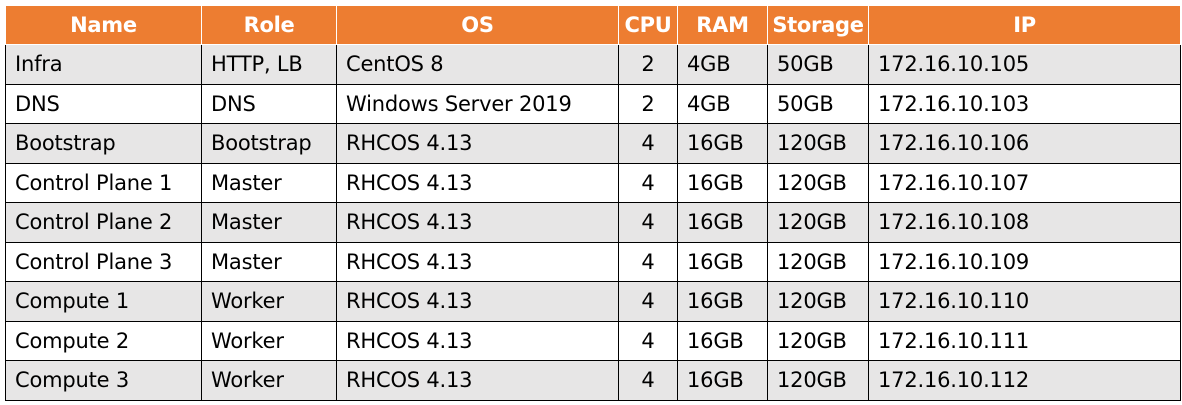 This screenshot has width=1182, height=405. I want to click on cell-ip: 172.16.10.108, so click(1024, 222).